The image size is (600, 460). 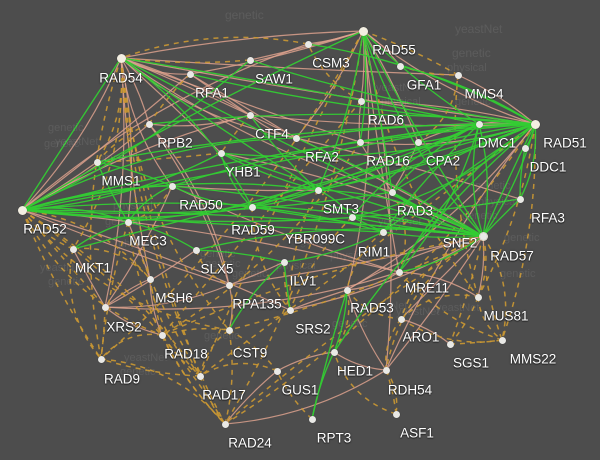 What do you see at coordinates (400, 66) in the screenshot?
I see `network-node-gfa1` at bounding box center [400, 66].